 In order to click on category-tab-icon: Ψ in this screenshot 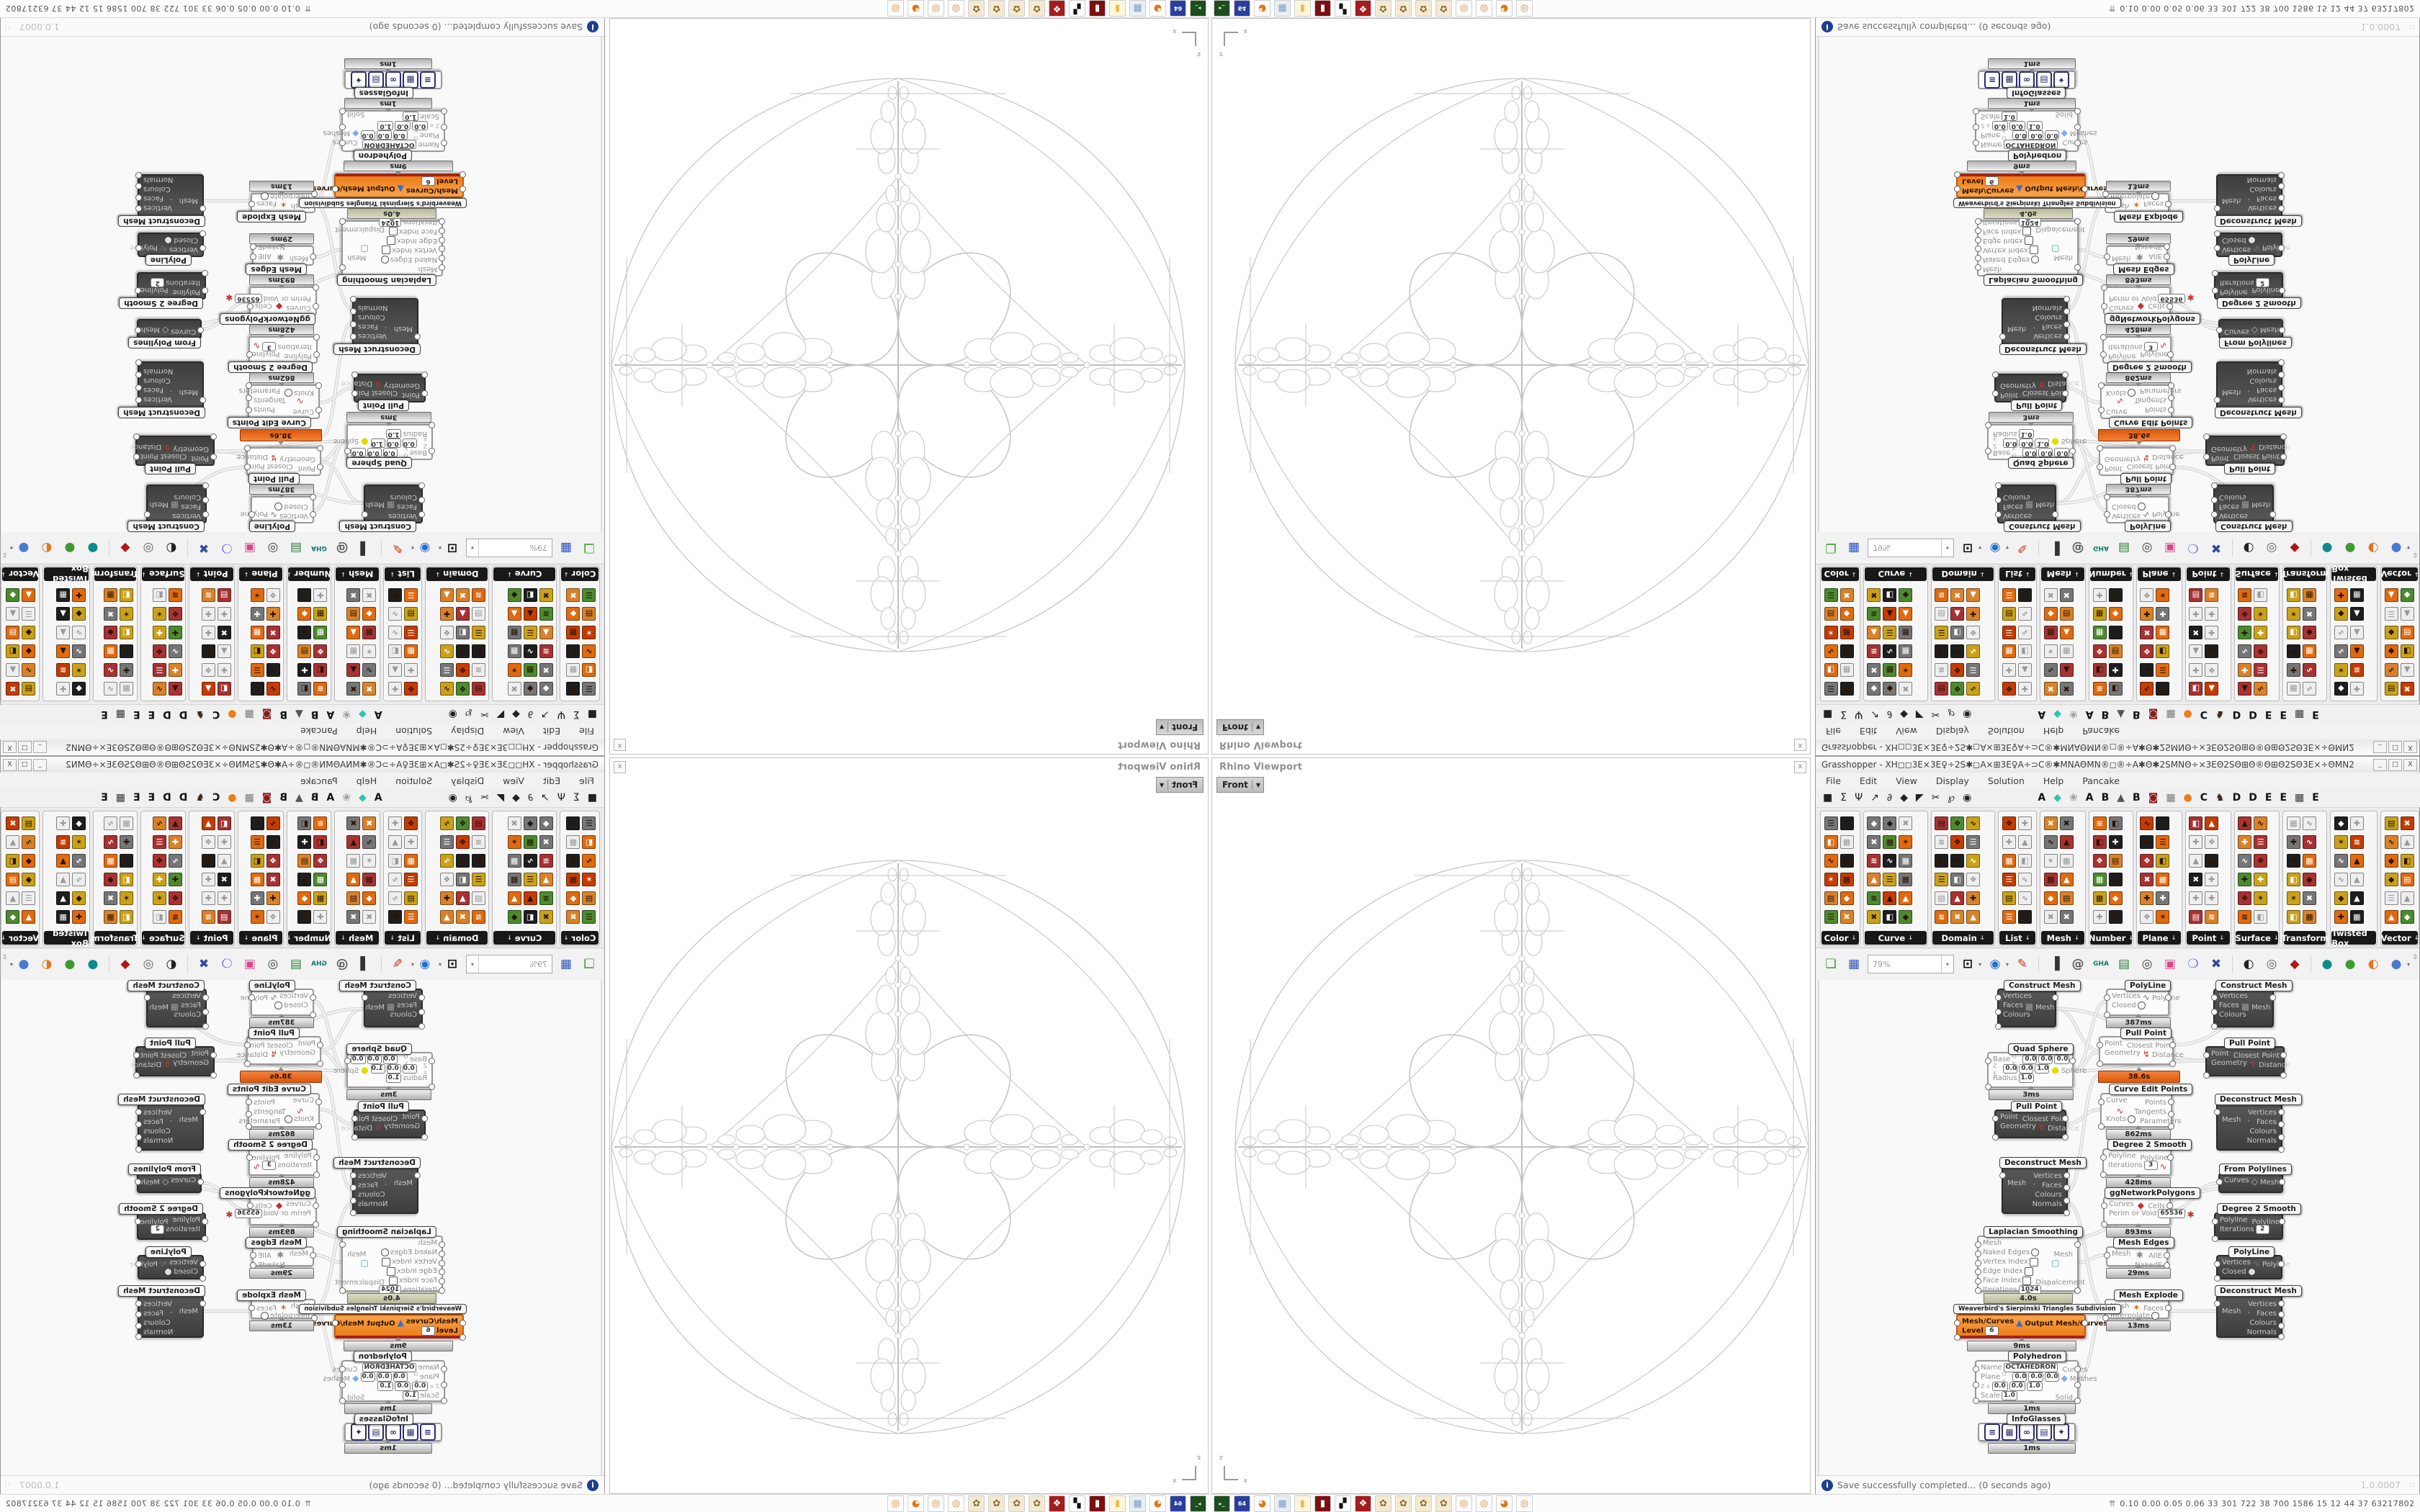, I will do `click(1859, 714)`.